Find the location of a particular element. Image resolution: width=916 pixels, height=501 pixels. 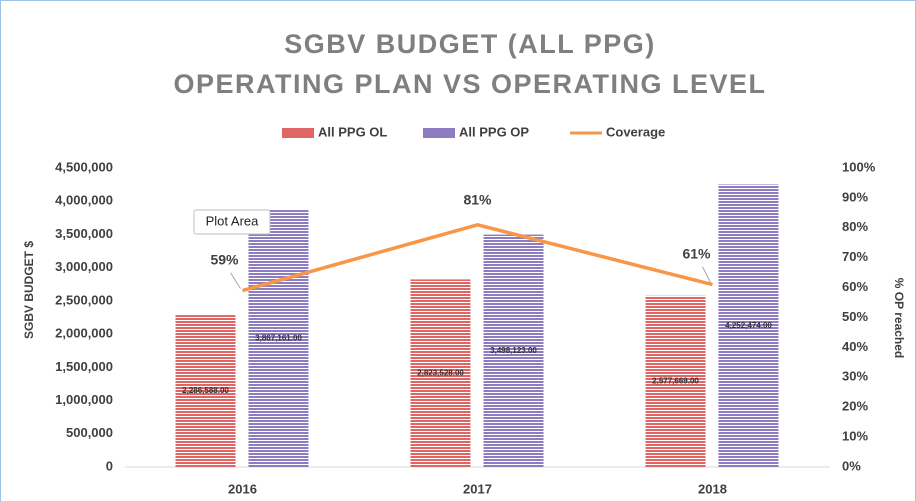

x-tick-label: 2017 is located at coordinates (477, 488).